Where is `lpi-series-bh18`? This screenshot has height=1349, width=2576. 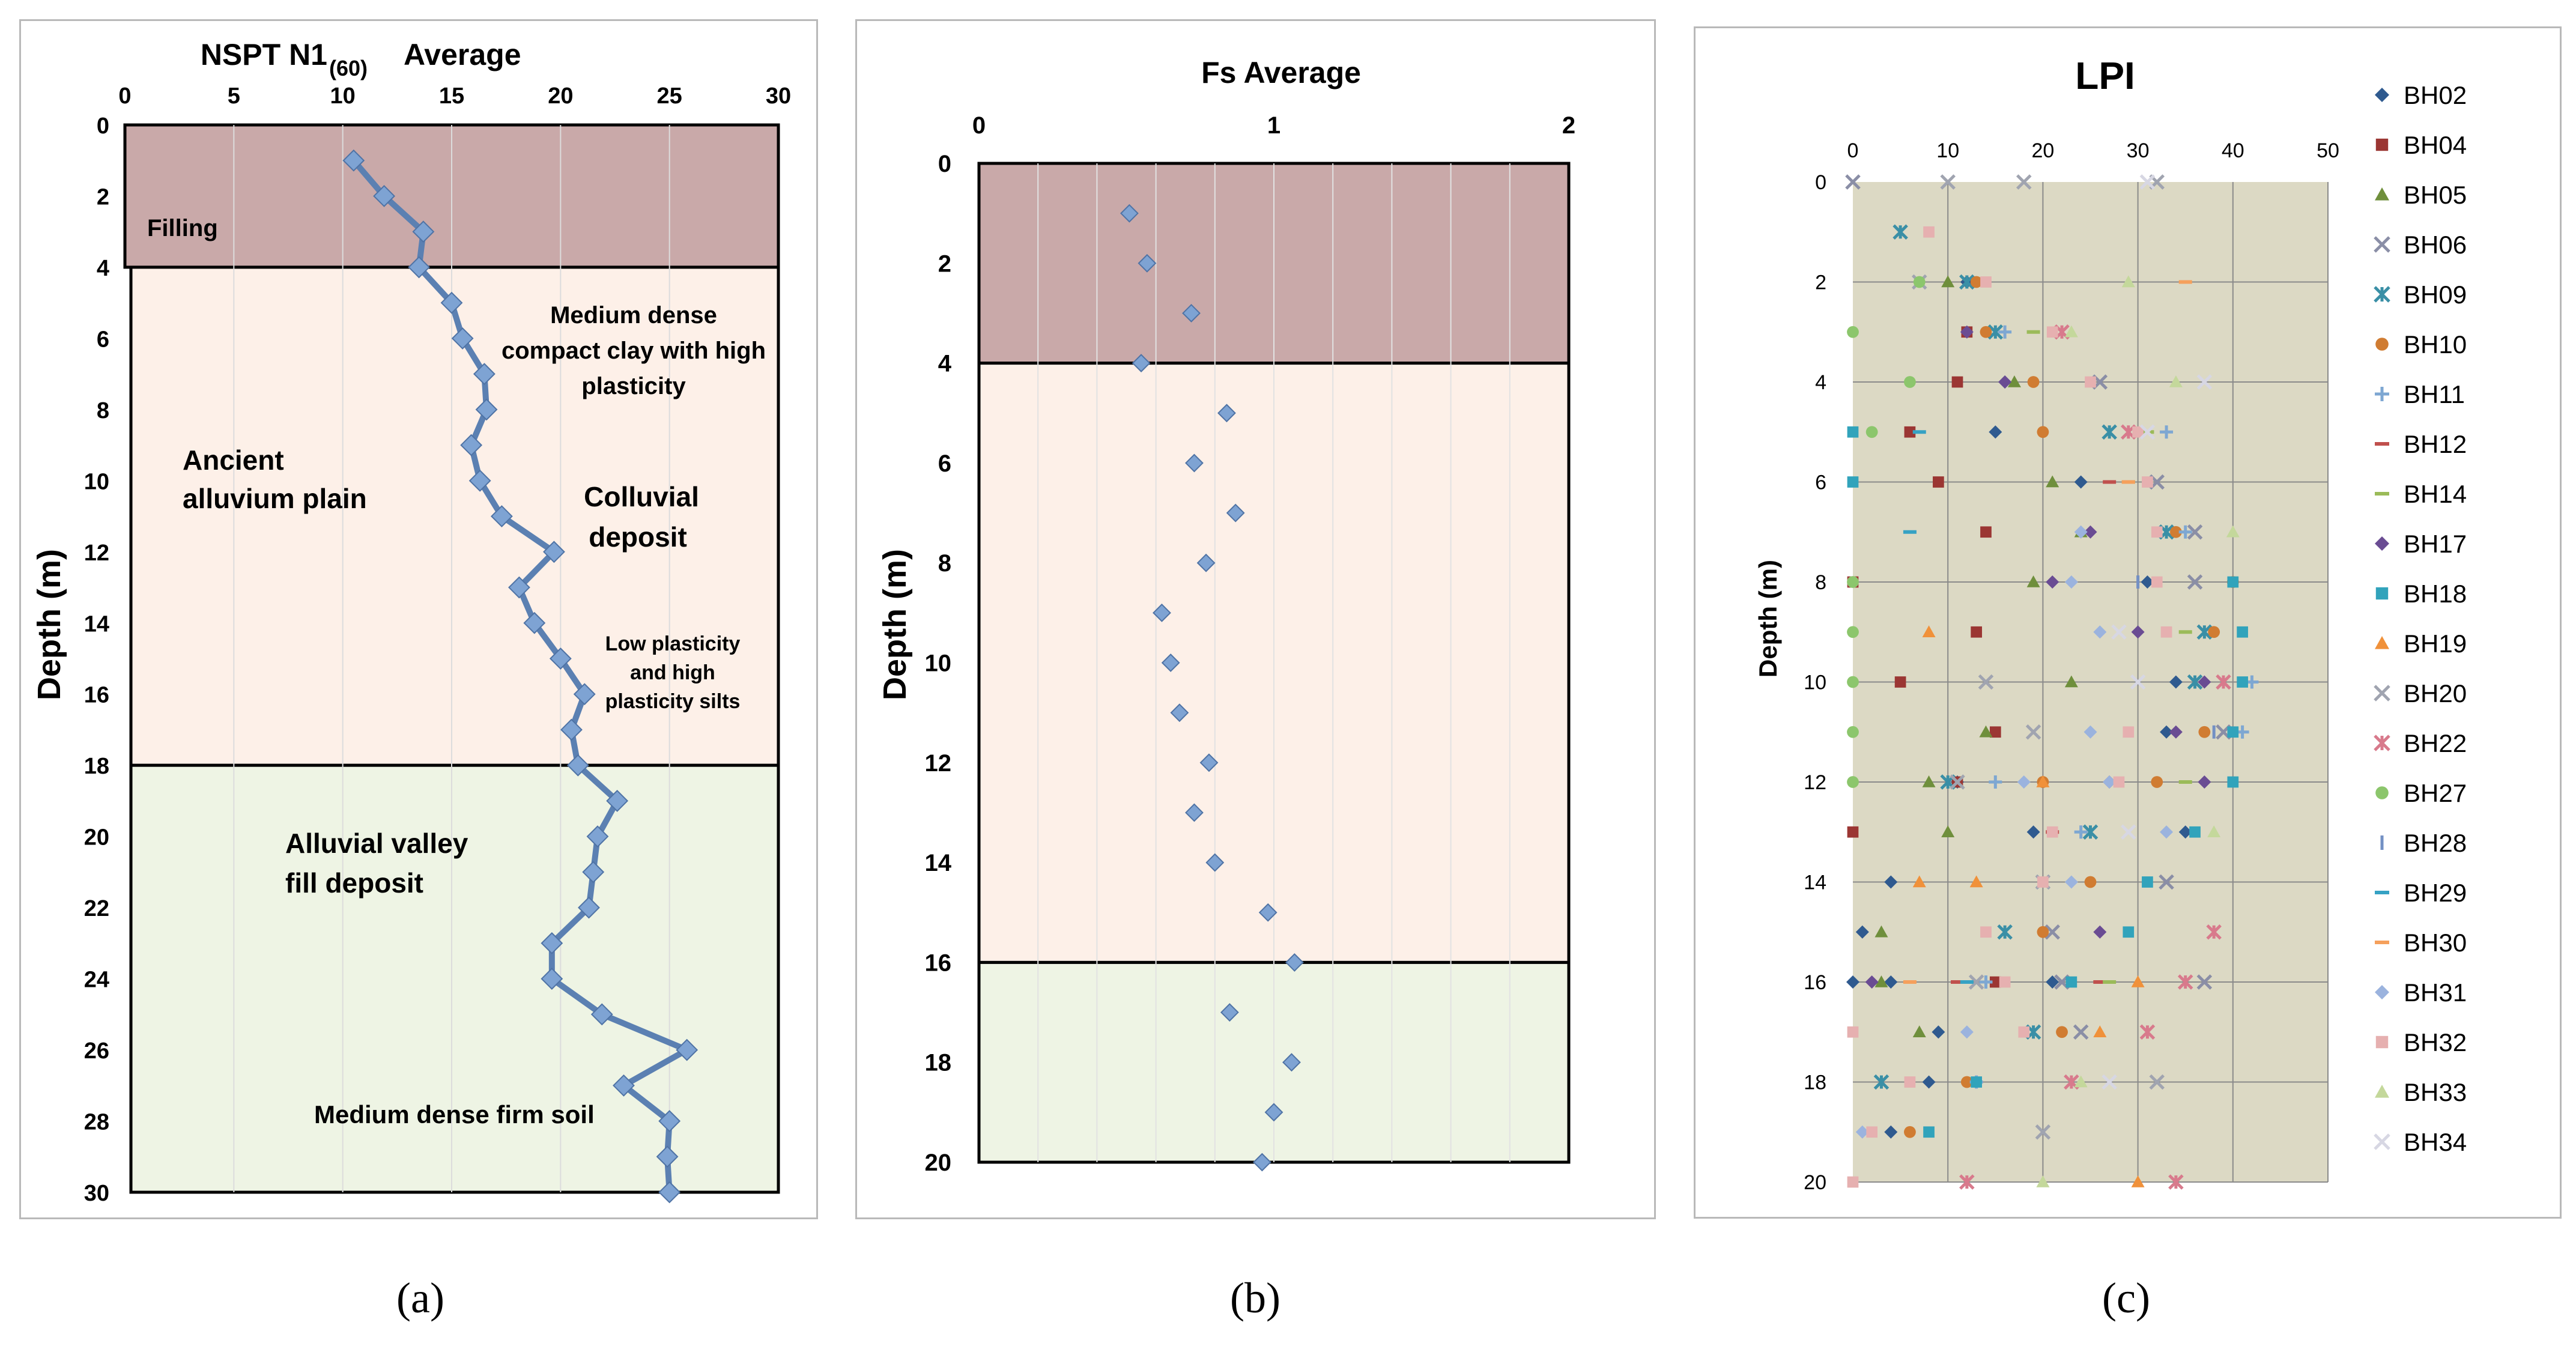
lpi-series-bh18 is located at coordinates (2047, 782).